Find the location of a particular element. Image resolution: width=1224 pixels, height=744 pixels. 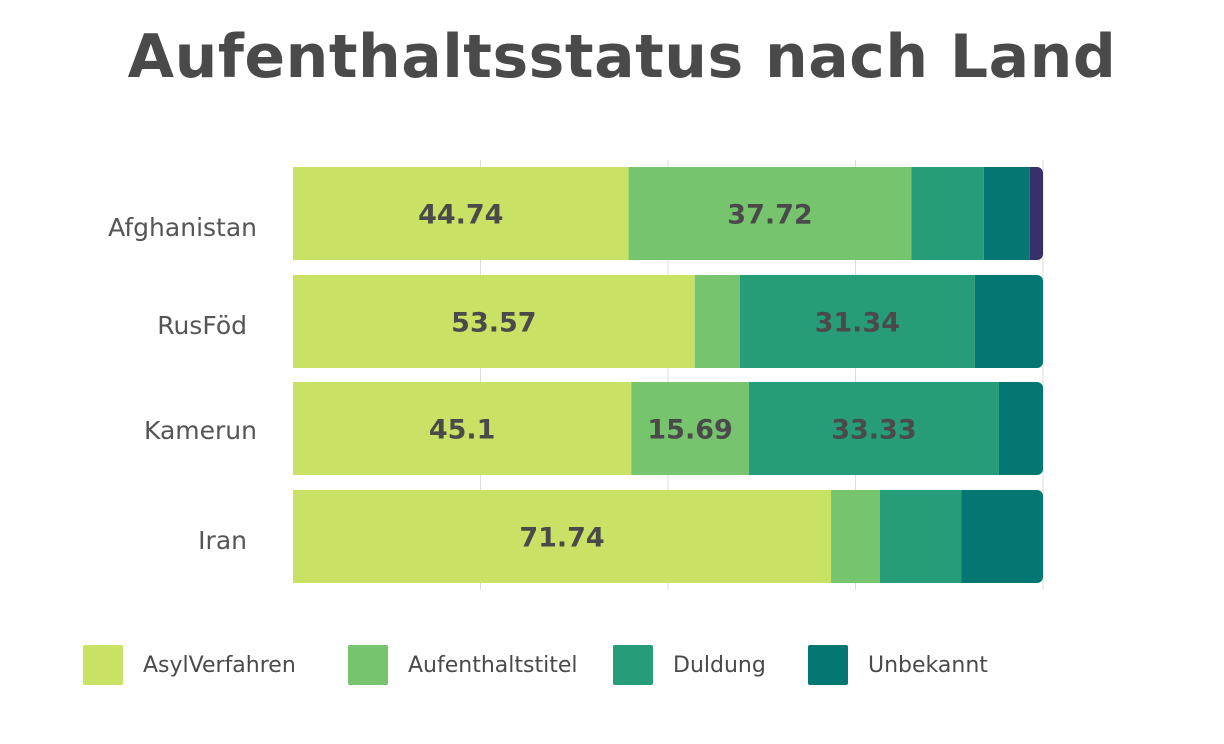

legend-item: Aufenthaltstitel is located at coordinates (462, 665).